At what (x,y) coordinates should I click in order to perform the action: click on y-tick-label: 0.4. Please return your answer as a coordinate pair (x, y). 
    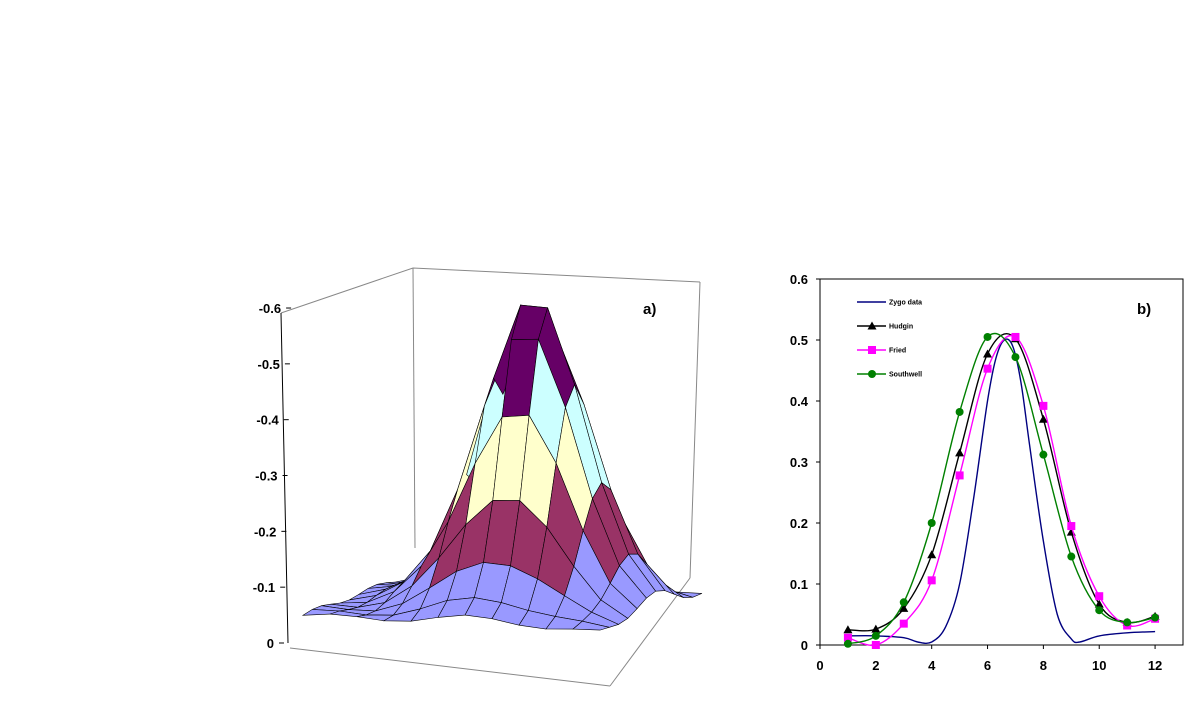
    Looking at the image, I should click on (799, 401).